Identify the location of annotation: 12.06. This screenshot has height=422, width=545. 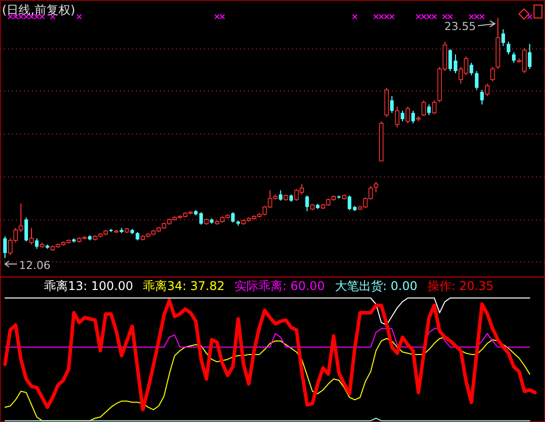
(34, 265).